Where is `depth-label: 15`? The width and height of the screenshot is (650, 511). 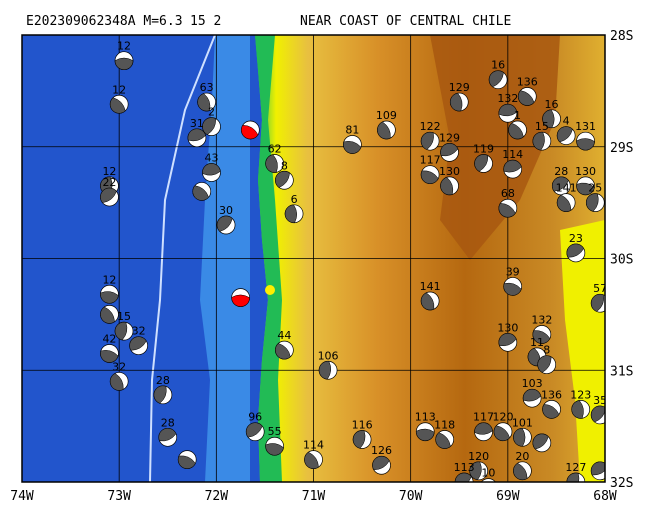
depth-label: 15 is located at coordinates (124, 316).